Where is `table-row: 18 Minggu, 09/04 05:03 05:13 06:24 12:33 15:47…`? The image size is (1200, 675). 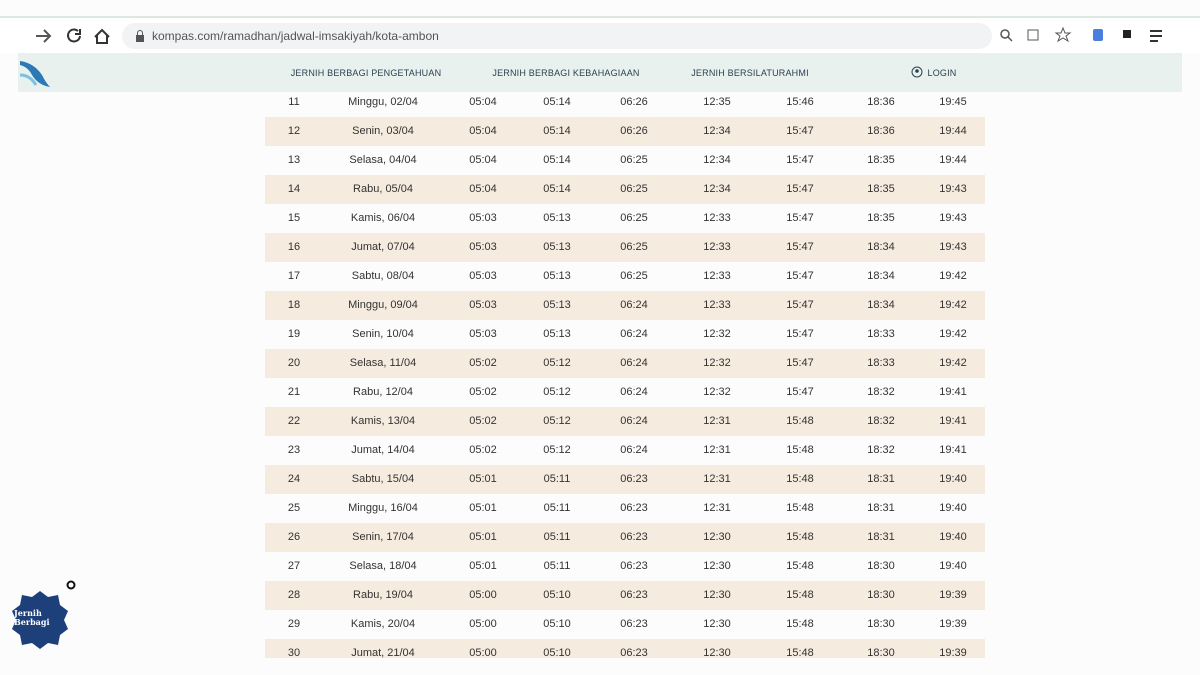 table-row: 18 Minggu, 09/04 05:03 05:13 06:24 12:33 15:47… is located at coordinates (625, 305).